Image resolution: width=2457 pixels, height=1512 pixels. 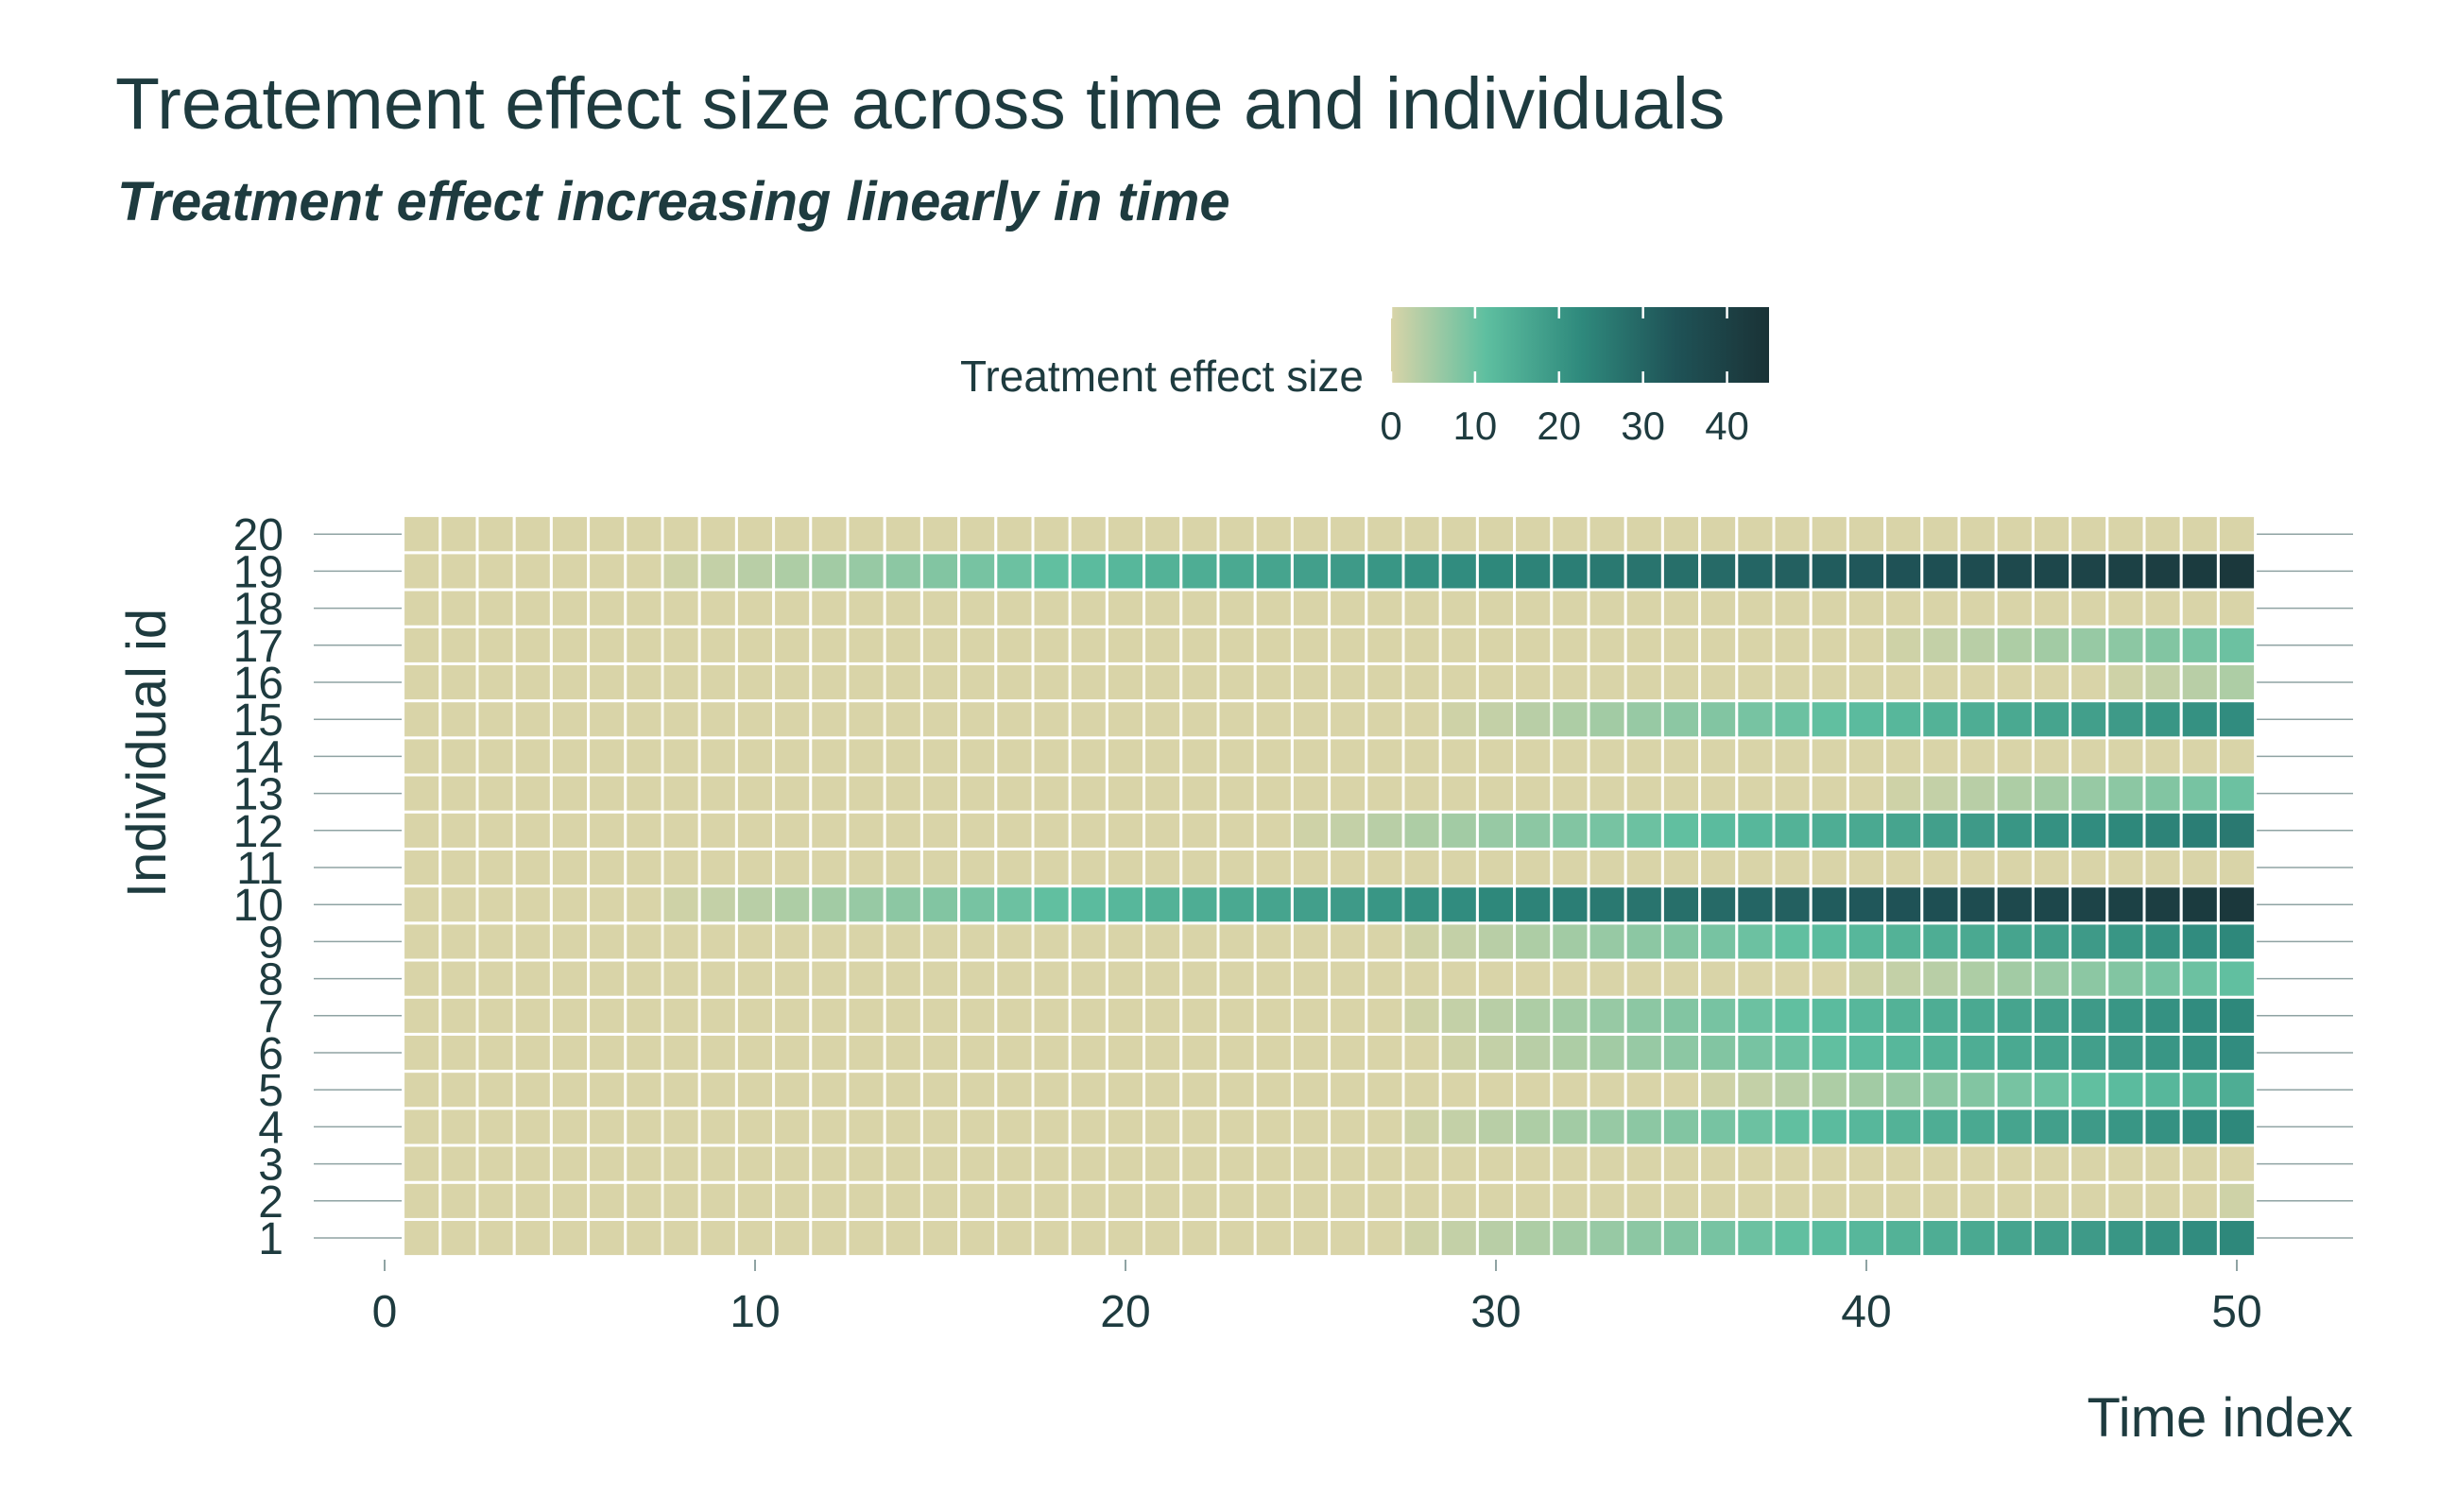 I want to click on y-tick-label: 1, so click(x=271, y=1239).